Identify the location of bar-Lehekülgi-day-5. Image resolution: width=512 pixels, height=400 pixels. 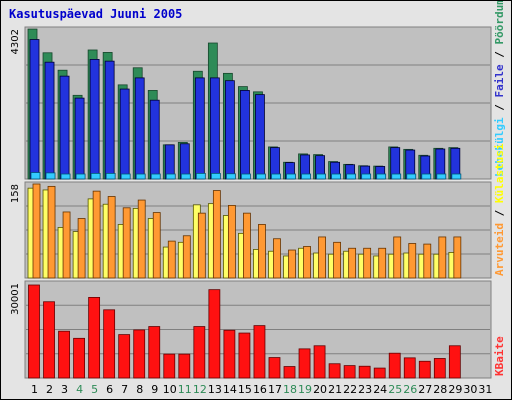
(95, 176).